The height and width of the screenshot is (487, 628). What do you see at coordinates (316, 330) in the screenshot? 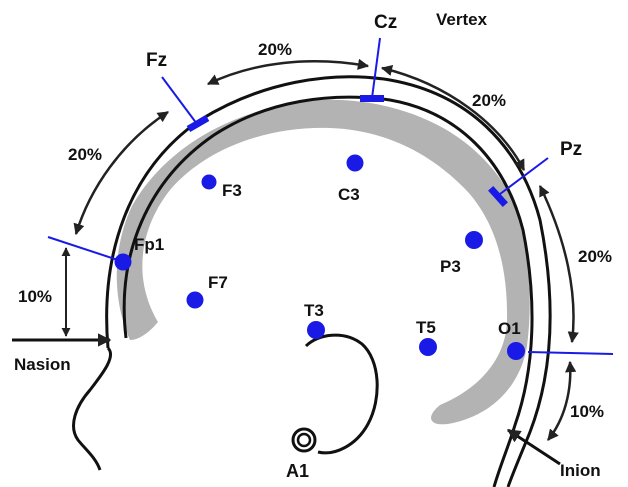
I see `electrode-t3-dot` at bounding box center [316, 330].